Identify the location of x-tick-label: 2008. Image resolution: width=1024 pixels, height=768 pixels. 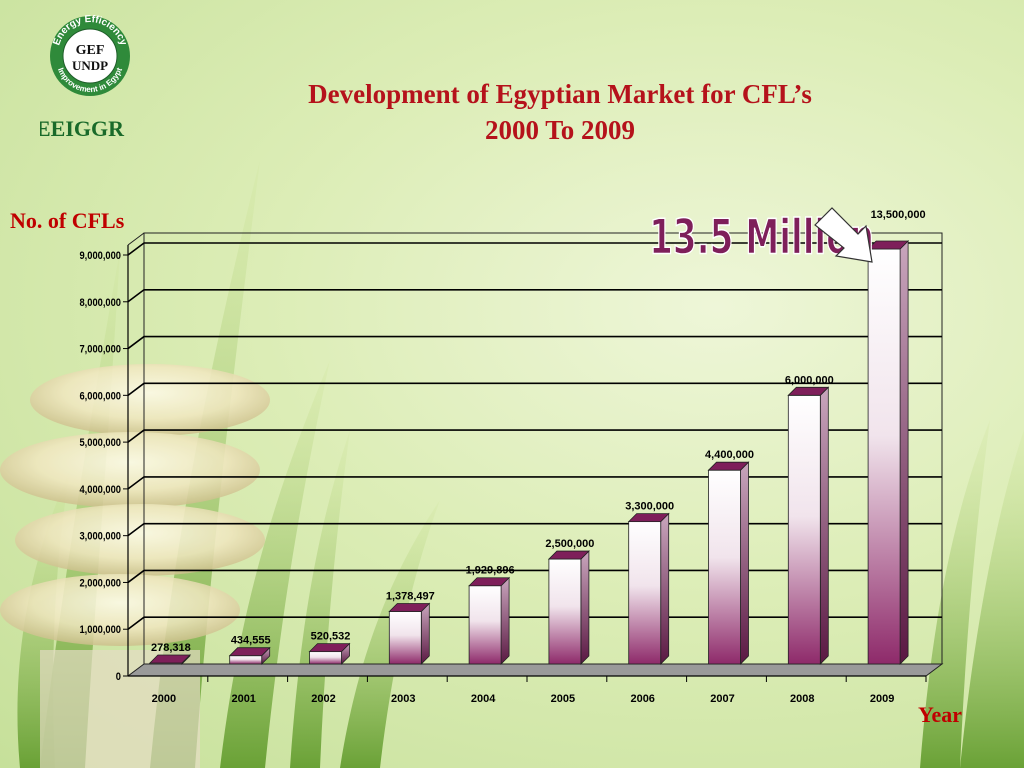
(802, 699).